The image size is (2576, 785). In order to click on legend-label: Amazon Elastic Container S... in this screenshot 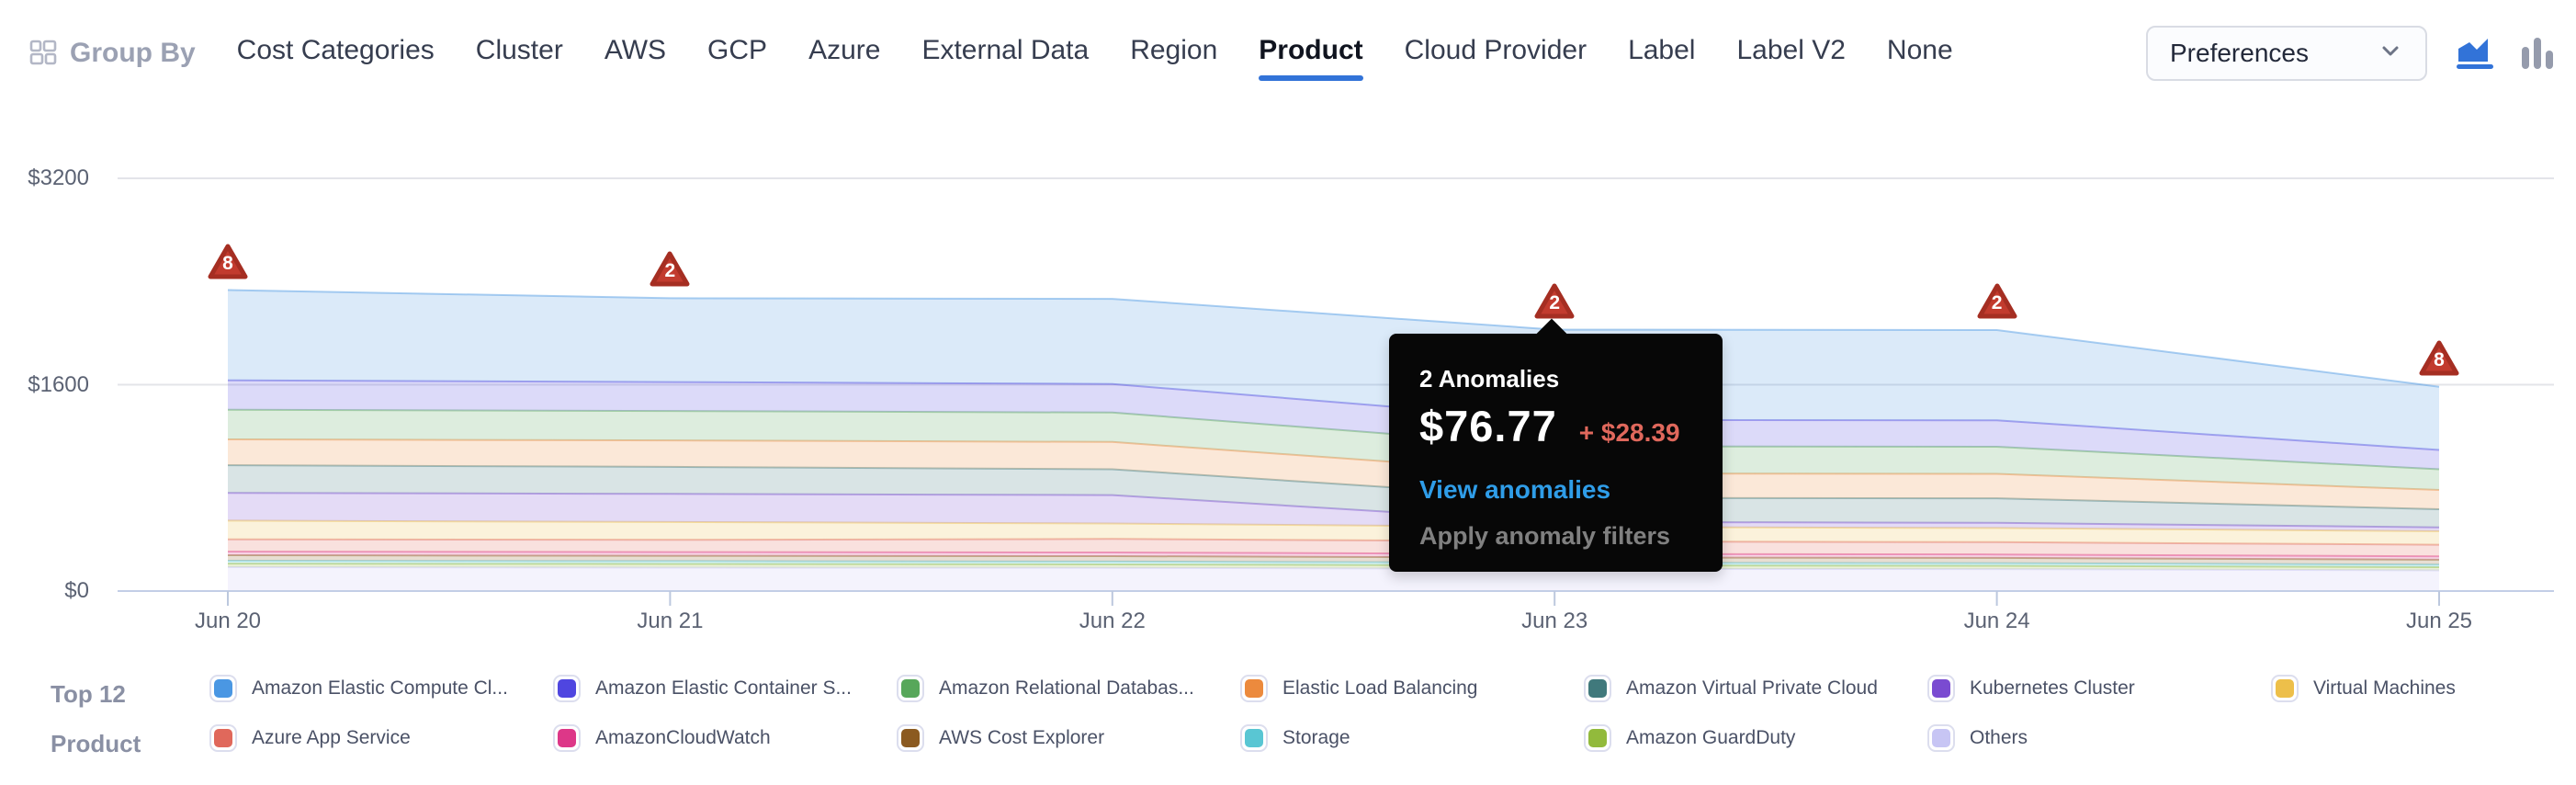, I will do `click(723, 688)`.